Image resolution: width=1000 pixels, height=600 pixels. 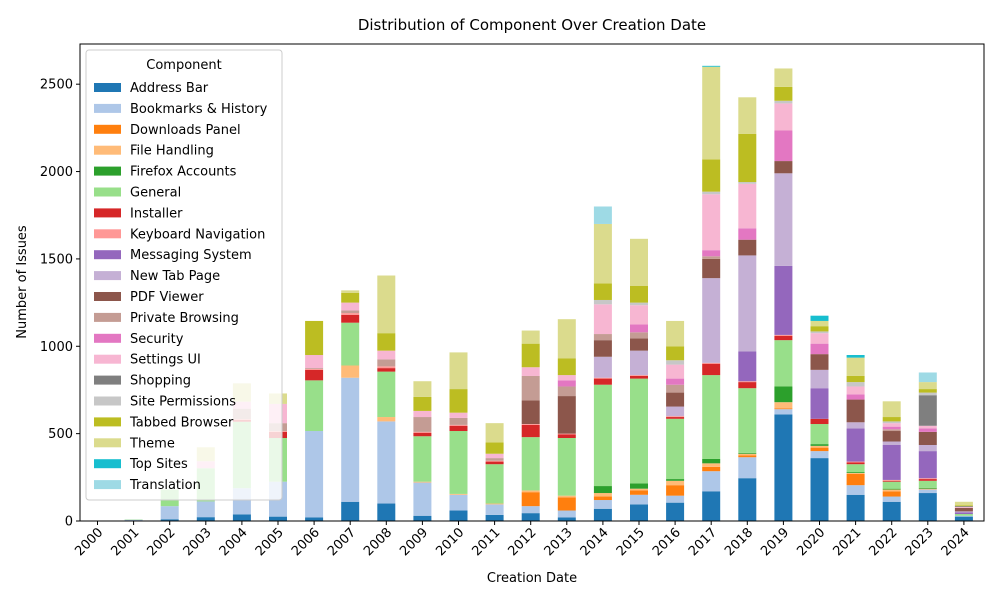 What do you see at coordinates (306, 542) in the screenshot?
I see `x-tick-label: 2006` at bounding box center [306, 542].